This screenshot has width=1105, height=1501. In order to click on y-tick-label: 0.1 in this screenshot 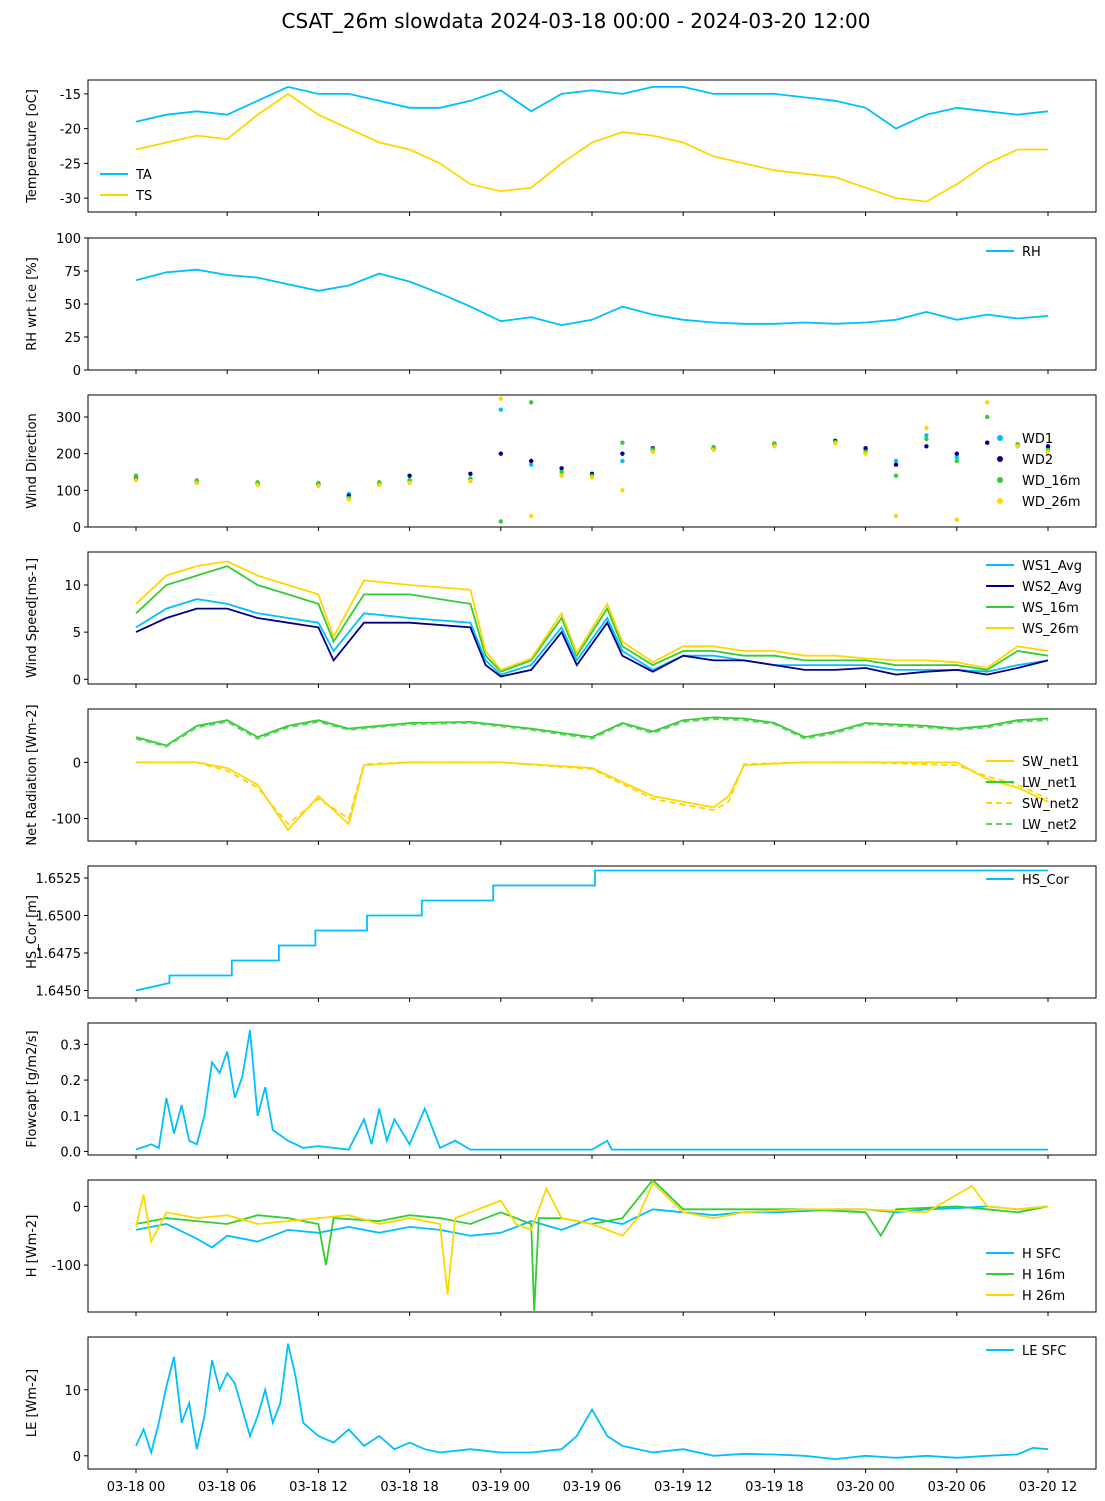, I will do `click(70, 1117)`.